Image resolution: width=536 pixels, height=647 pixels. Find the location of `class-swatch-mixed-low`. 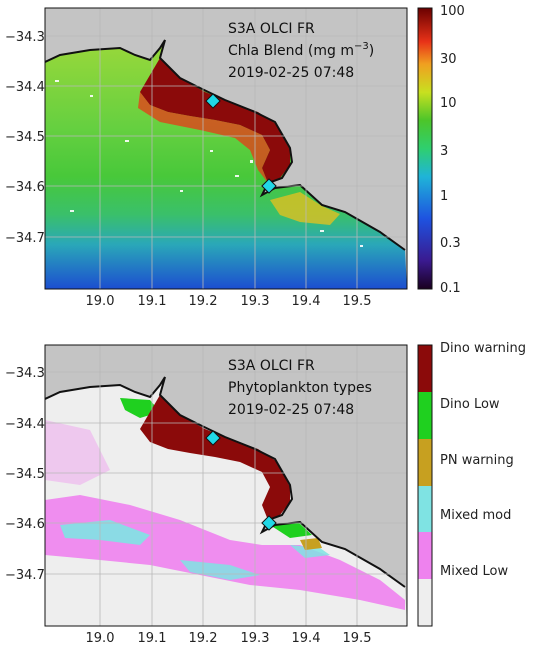

class-swatch-mixed-low is located at coordinates (425, 555).